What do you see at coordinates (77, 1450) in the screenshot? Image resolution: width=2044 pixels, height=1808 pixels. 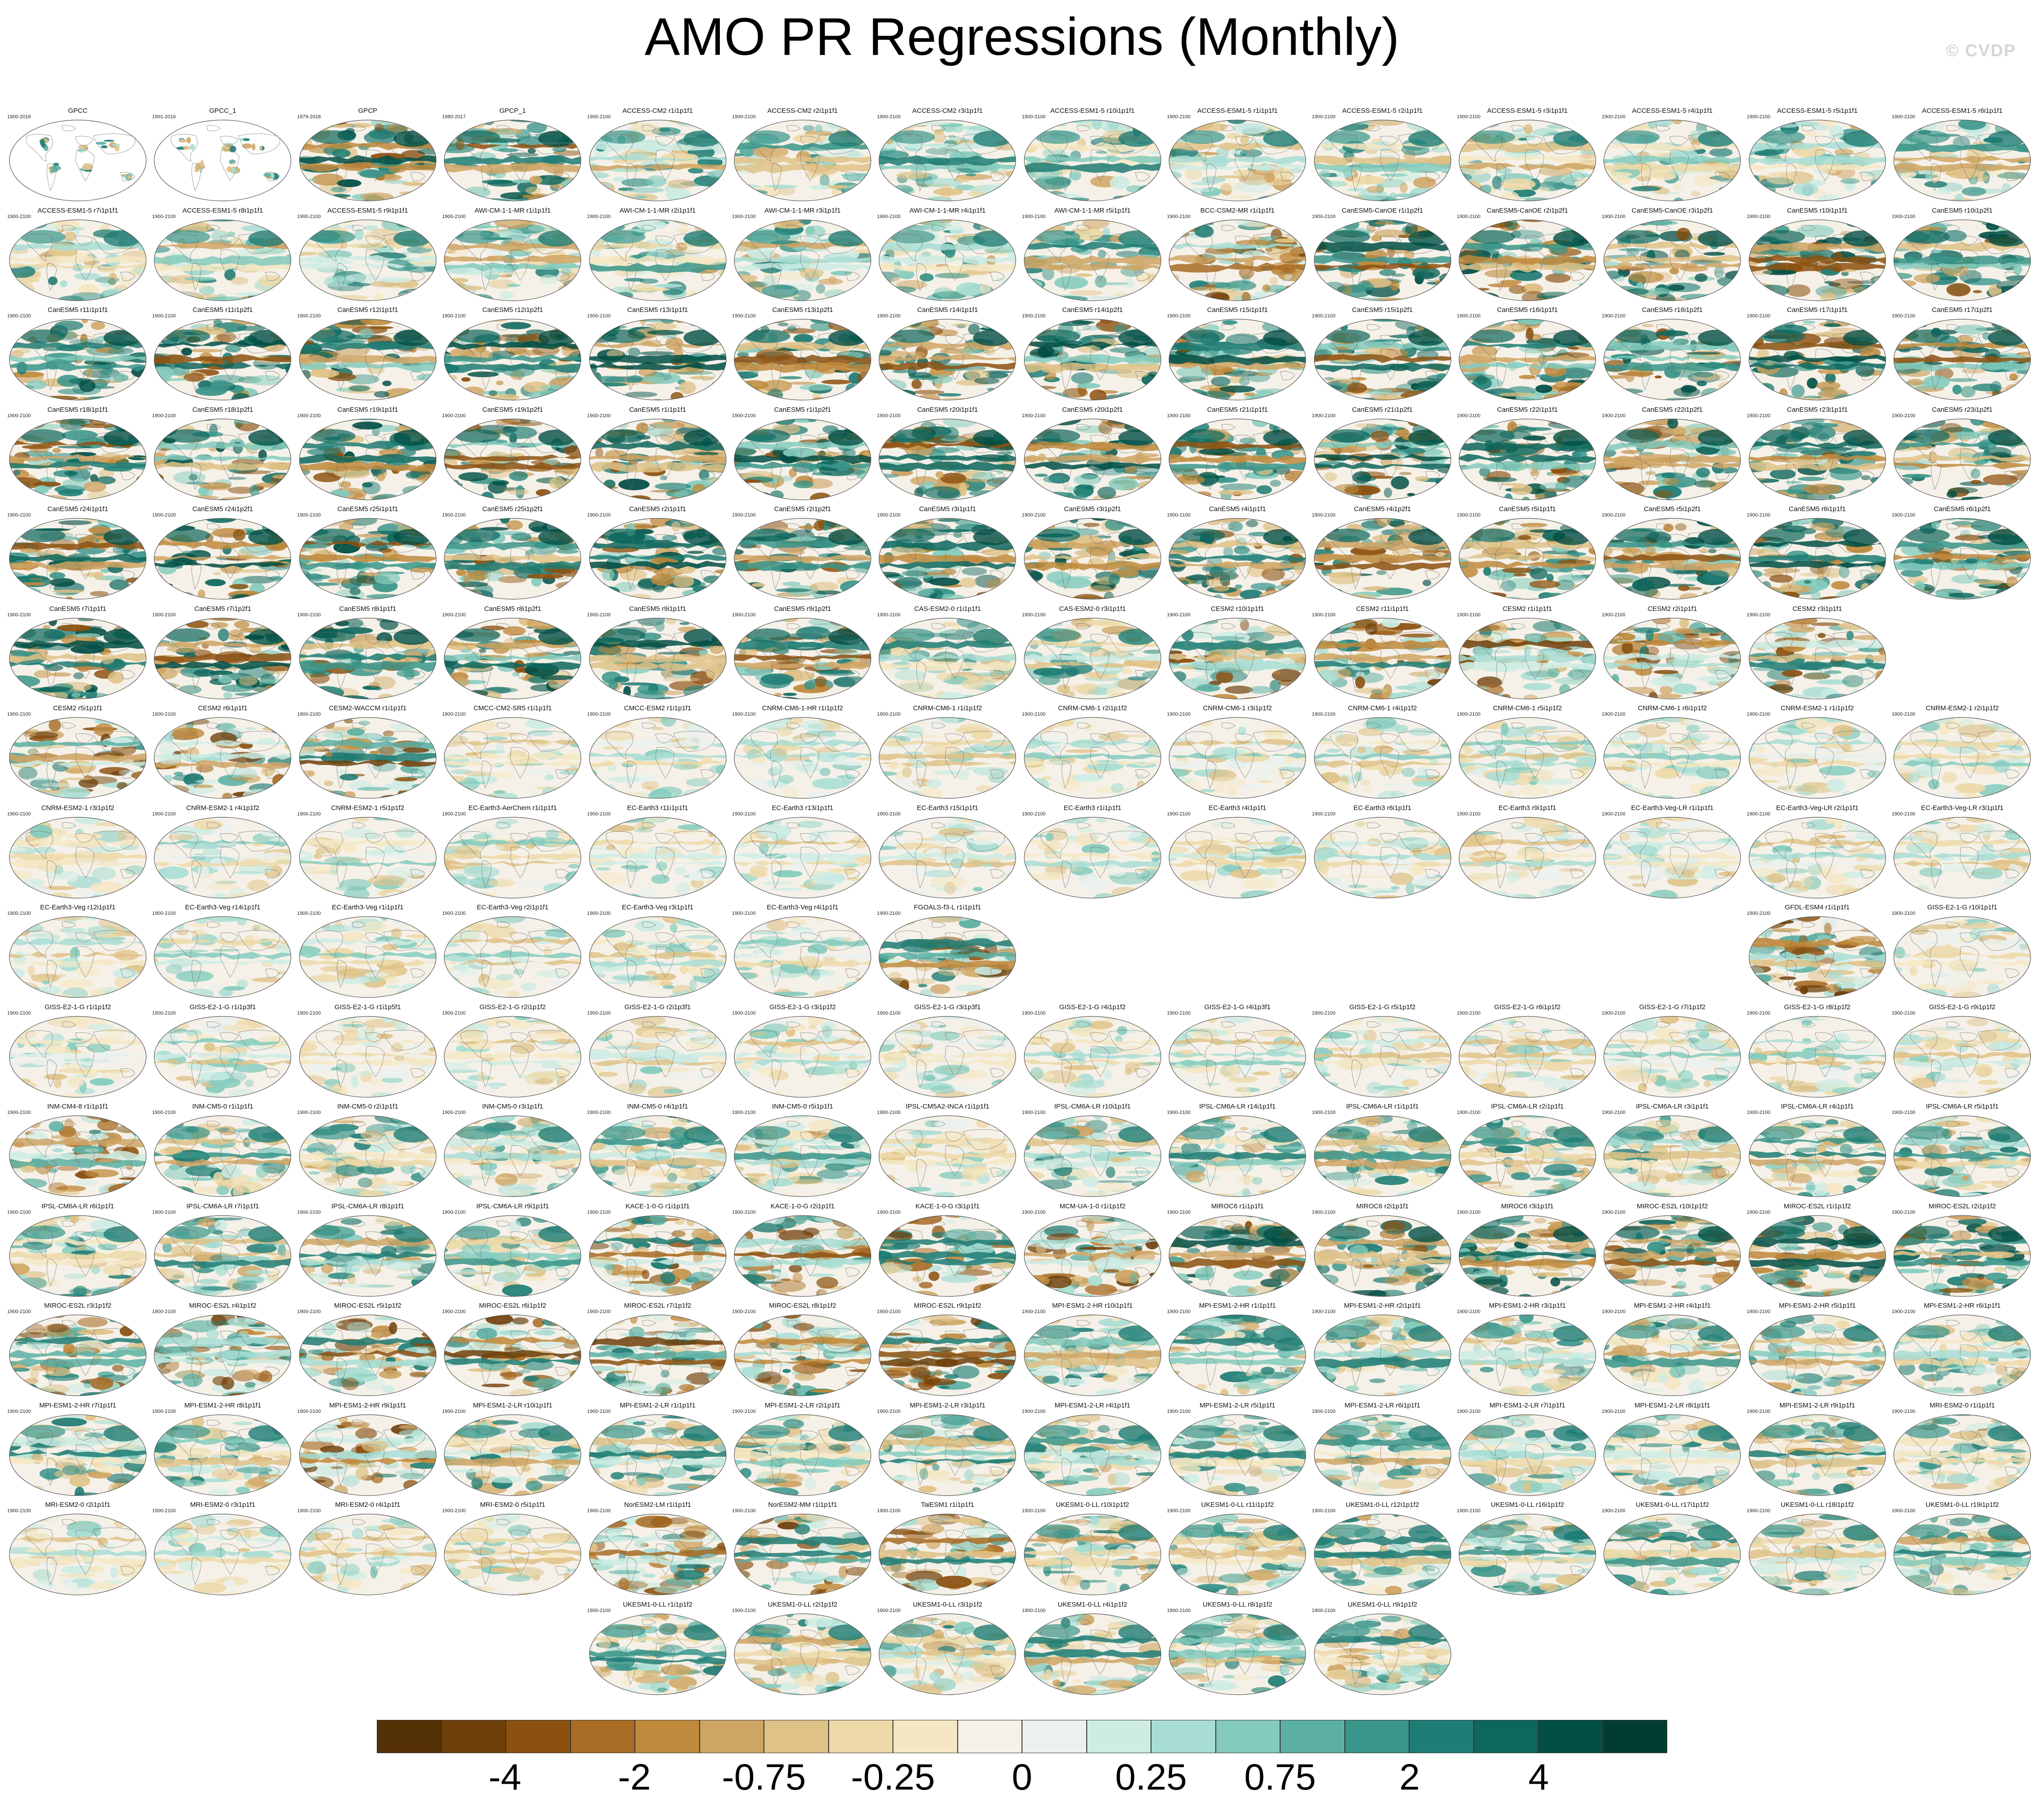 I see `map-panel: MPI-ESM1-2-HR r7i1p1f1 1900-2100` at bounding box center [77, 1450].